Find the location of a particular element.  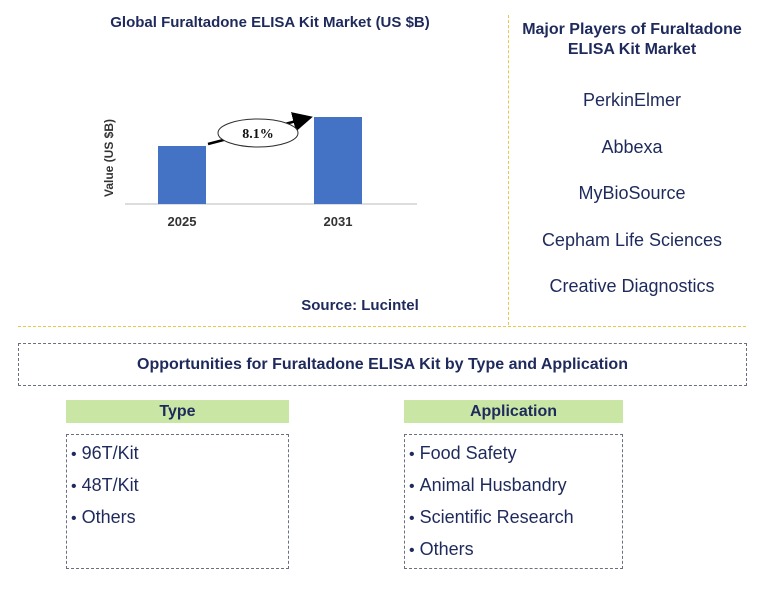

bar-2031 is located at coordinates (338, 160).